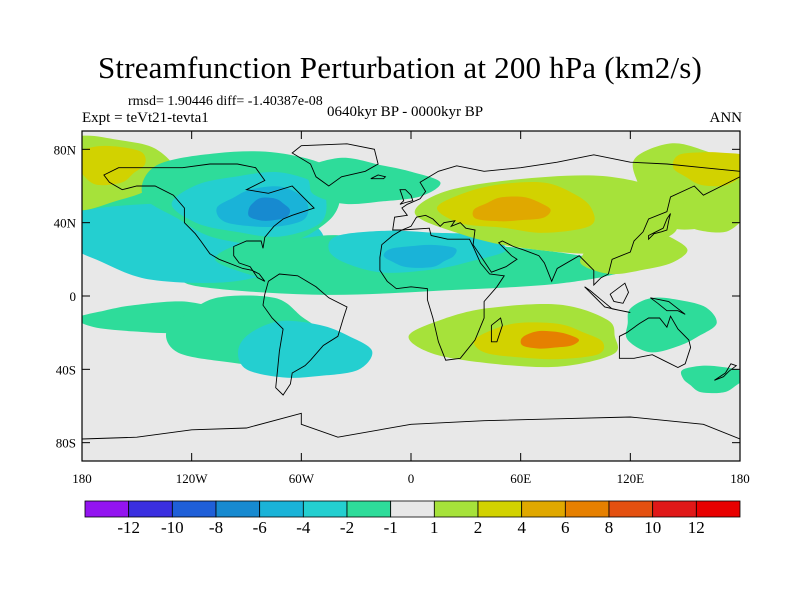 The width and height of the screenshot is (800, 600). I want to click on period-label: 0640kyr BP - 0000kyr BP, so click(405, 112).